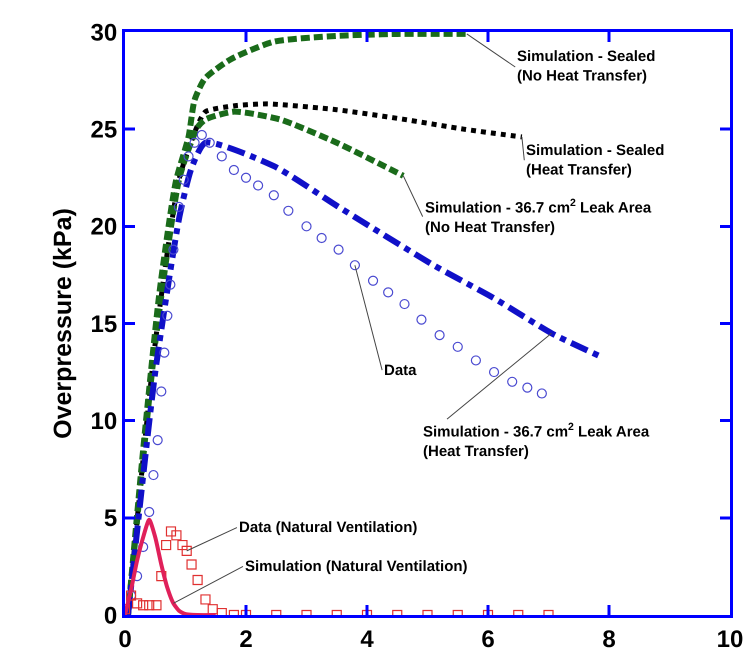 The width and height of the screenshot is (755, 665). Describe the element at coordinates (104, 130) in the screenshot. I see `y-tick-label: 25` at that location.